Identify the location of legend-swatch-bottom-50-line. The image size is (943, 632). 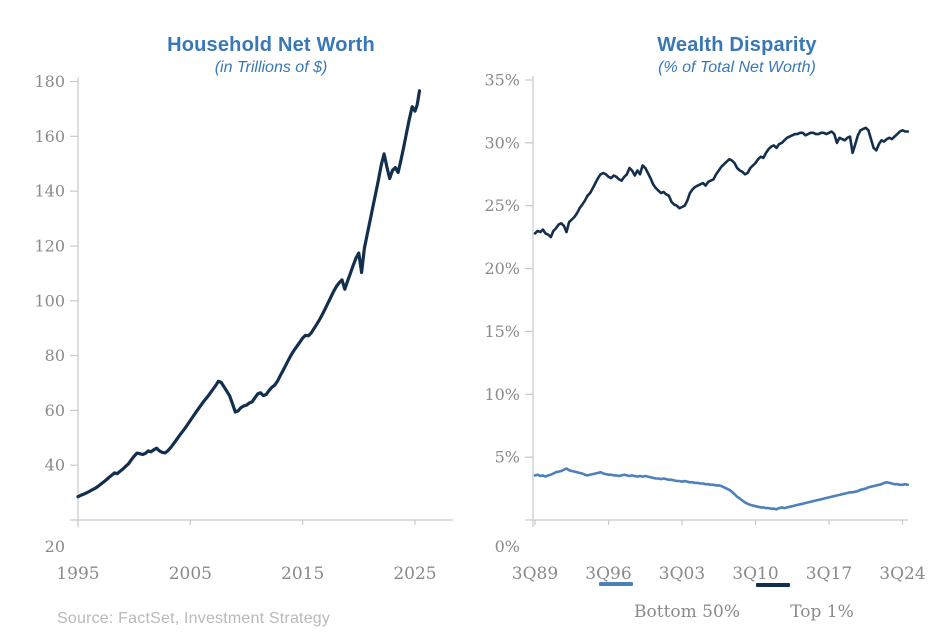
(616, 584).